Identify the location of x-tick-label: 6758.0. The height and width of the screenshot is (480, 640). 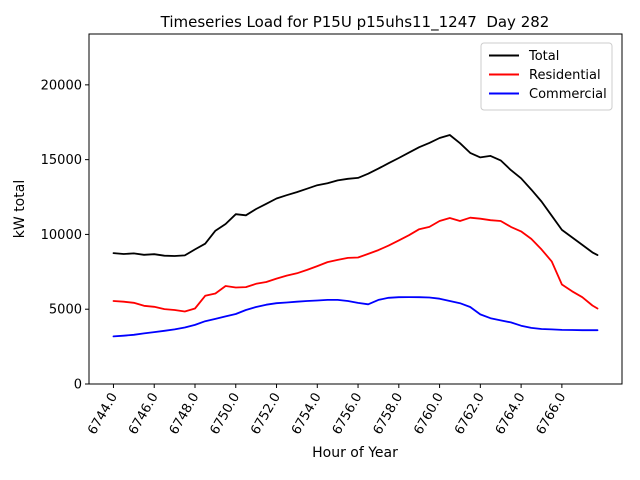
(389, 414).